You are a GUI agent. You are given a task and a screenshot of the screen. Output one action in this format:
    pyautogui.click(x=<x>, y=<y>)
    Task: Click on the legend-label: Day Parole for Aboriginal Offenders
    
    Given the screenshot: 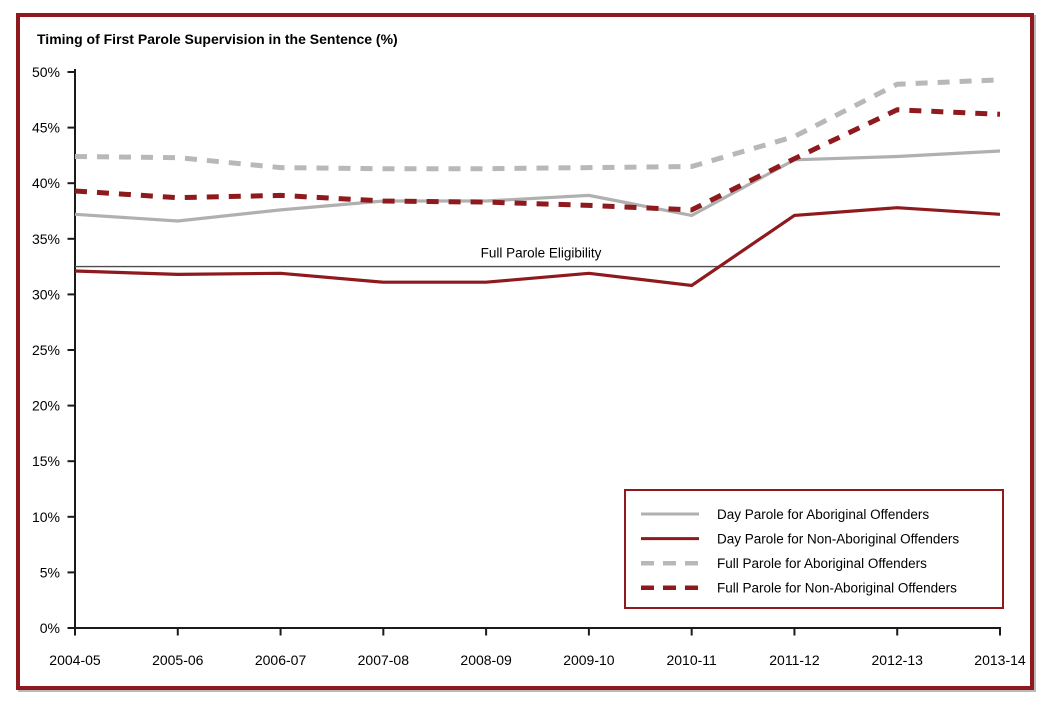 What is the action you would take?
    pyautogui.click(x=823, y=514)
    